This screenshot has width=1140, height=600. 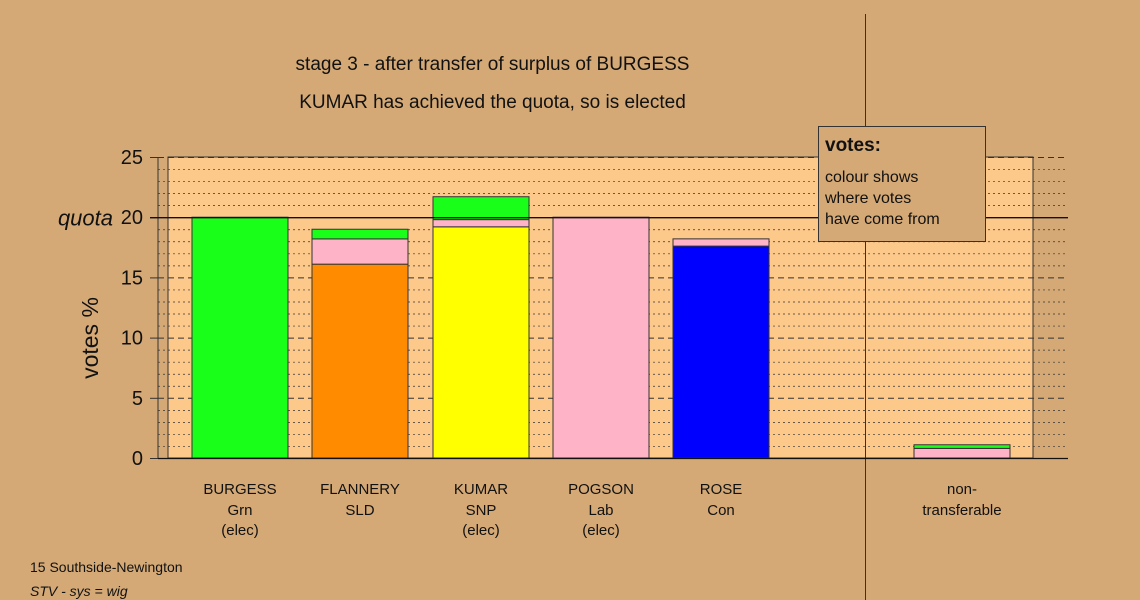 I want to click on x-label-party: Con, so click(x=721, y=510).